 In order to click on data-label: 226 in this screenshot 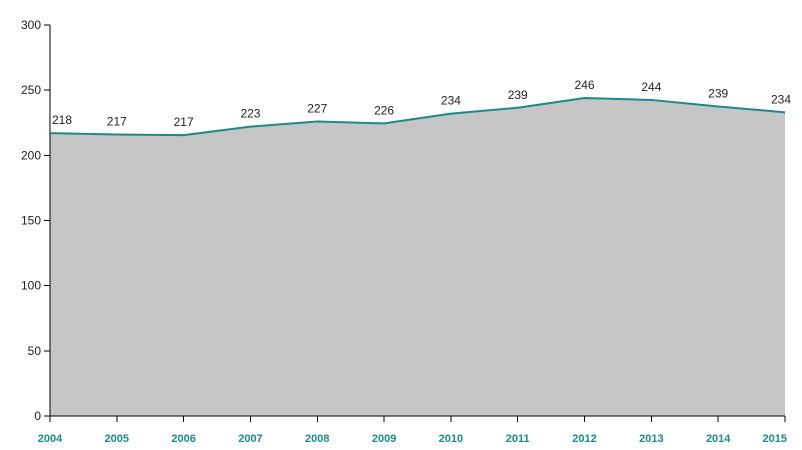, I will do `click(384, 110)`.